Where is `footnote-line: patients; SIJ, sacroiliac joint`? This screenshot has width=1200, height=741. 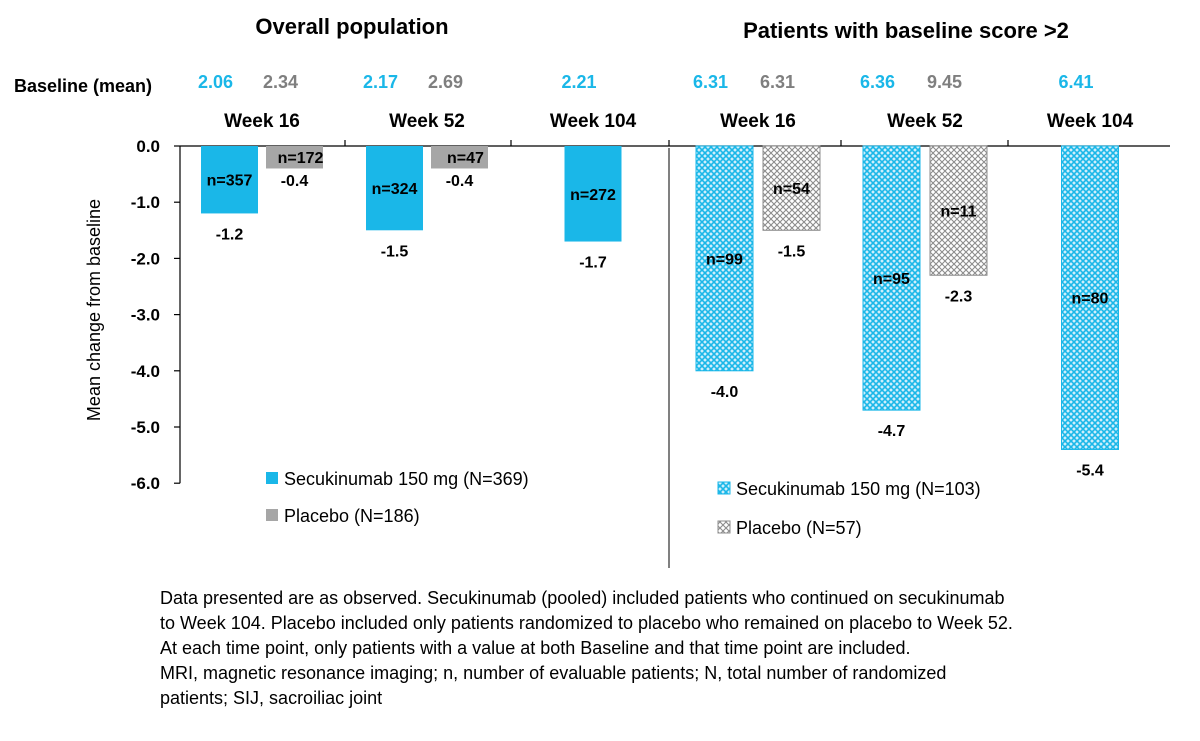
footnote-line: patients; SIJ, sacroiliac joint is located at coordinates (271, 698).